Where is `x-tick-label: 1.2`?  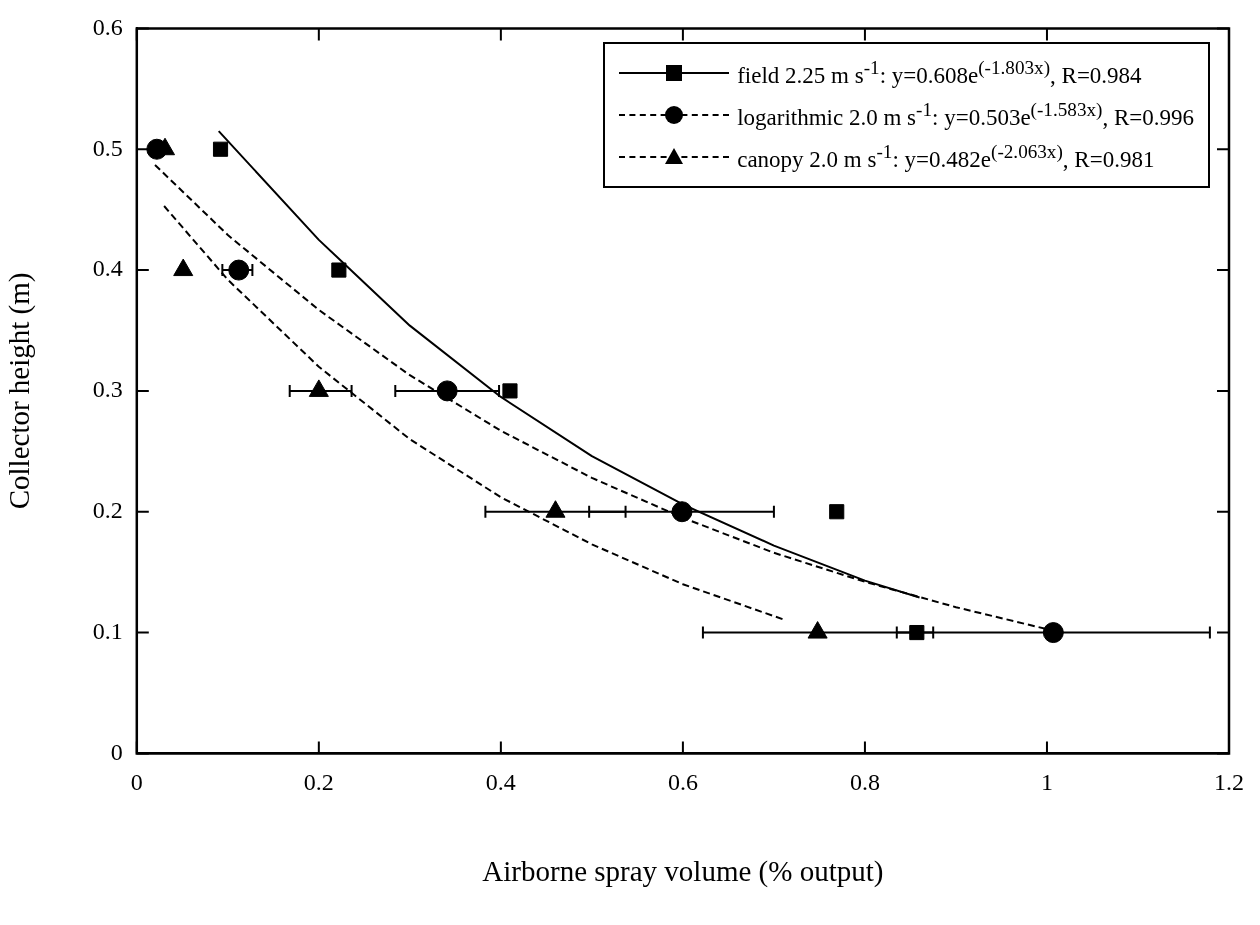 x-tick-label: 1.2 is located at coordinates (1229, 782).